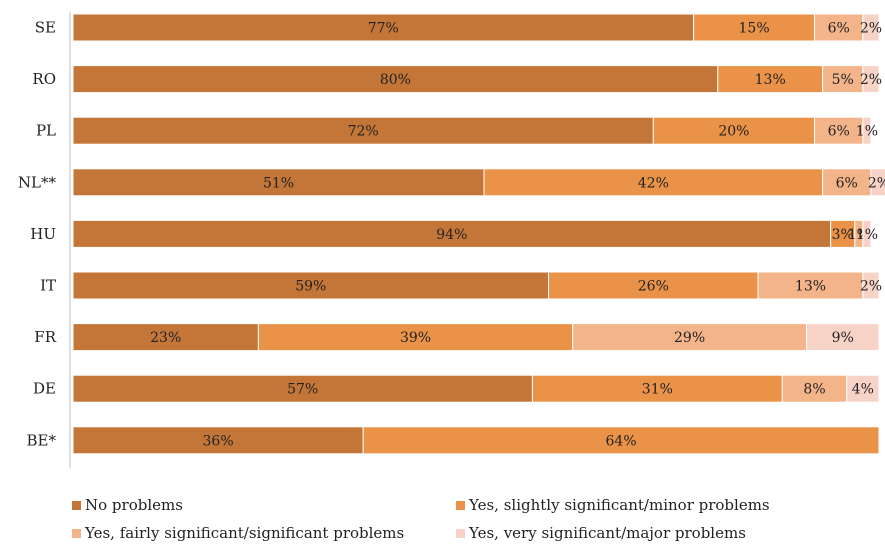  Describe the element at coordinates (134, 505) in the screenshot. I see `legend-label: No problems` at that location.